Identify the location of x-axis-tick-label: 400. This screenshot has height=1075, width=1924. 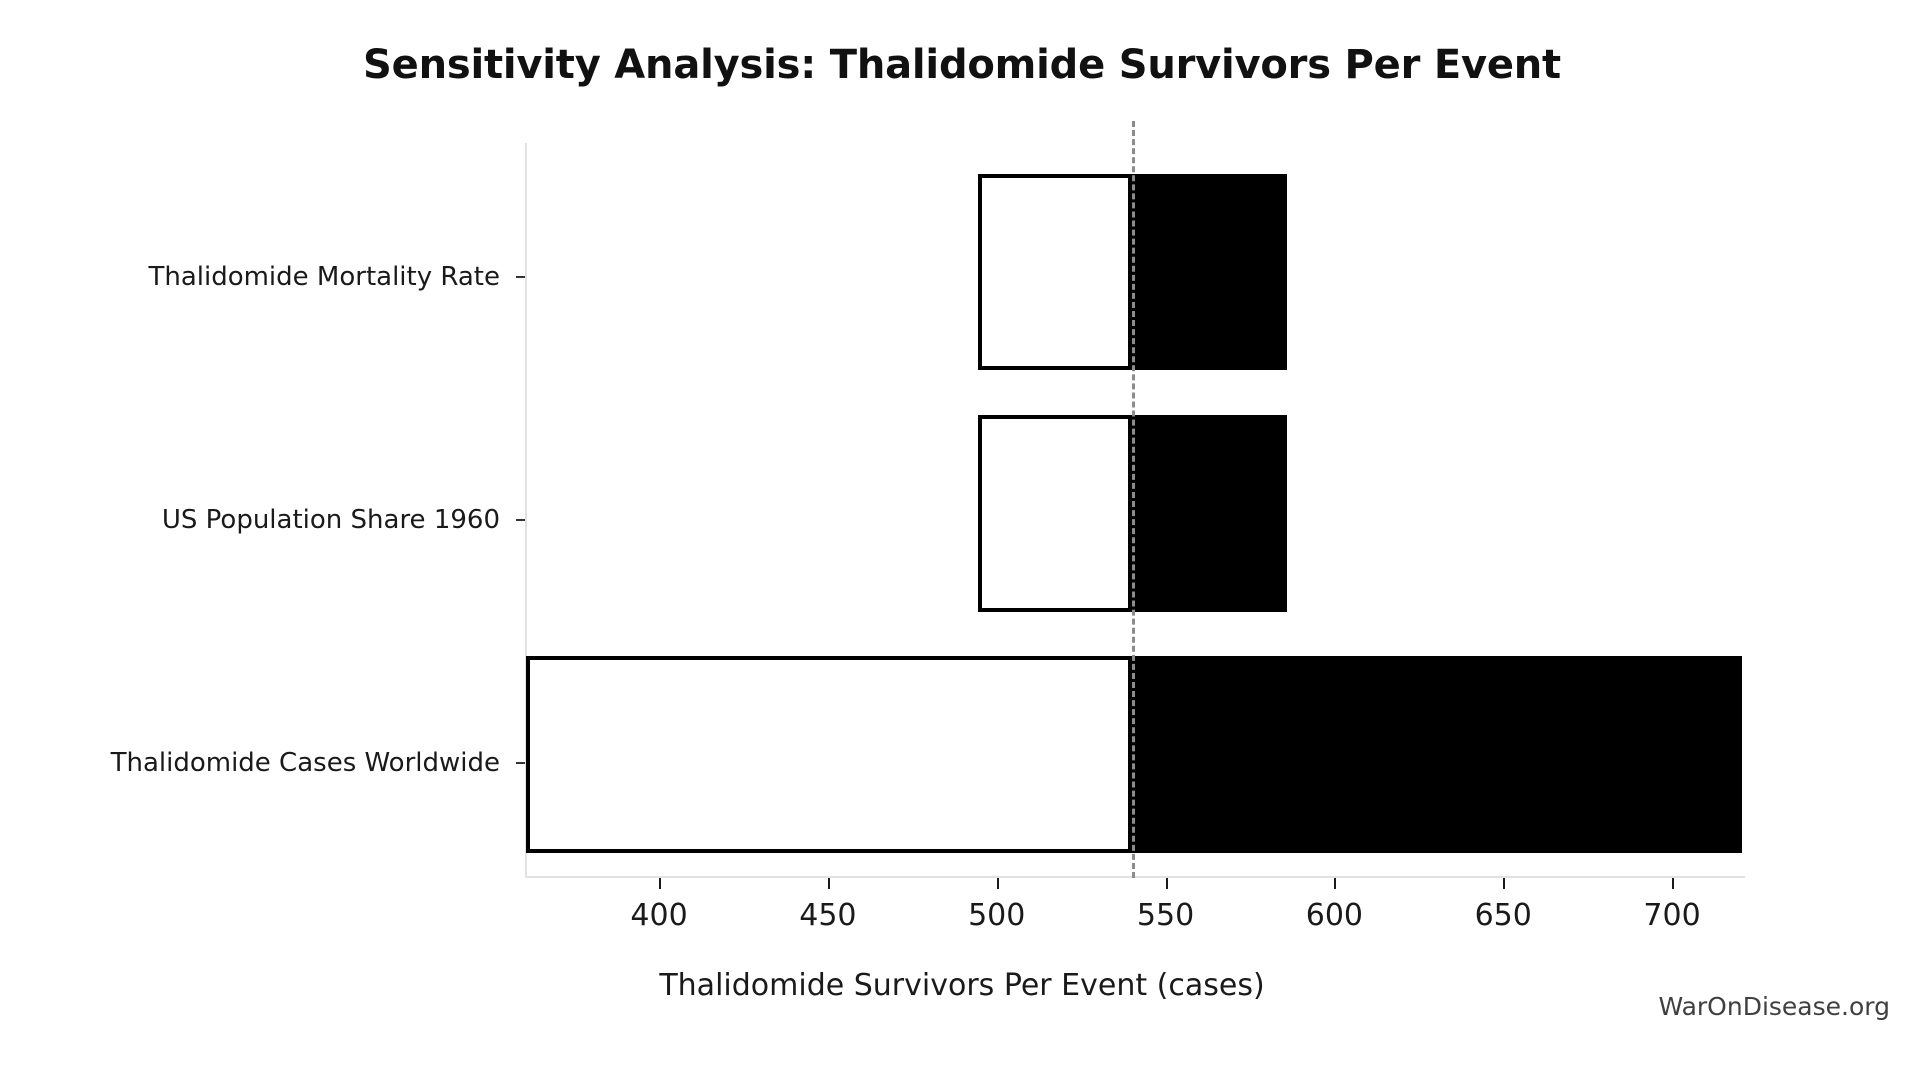
(659, 915).